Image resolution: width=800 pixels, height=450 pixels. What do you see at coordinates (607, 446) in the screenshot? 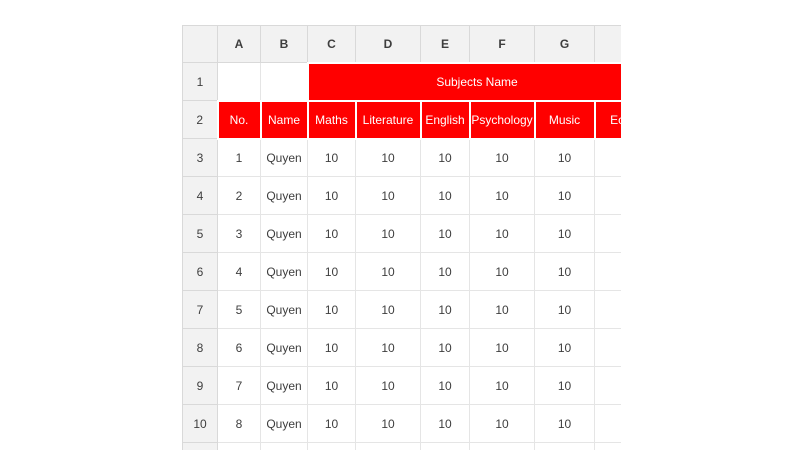
I see `cell-h11` at bounding box center [607, 446].